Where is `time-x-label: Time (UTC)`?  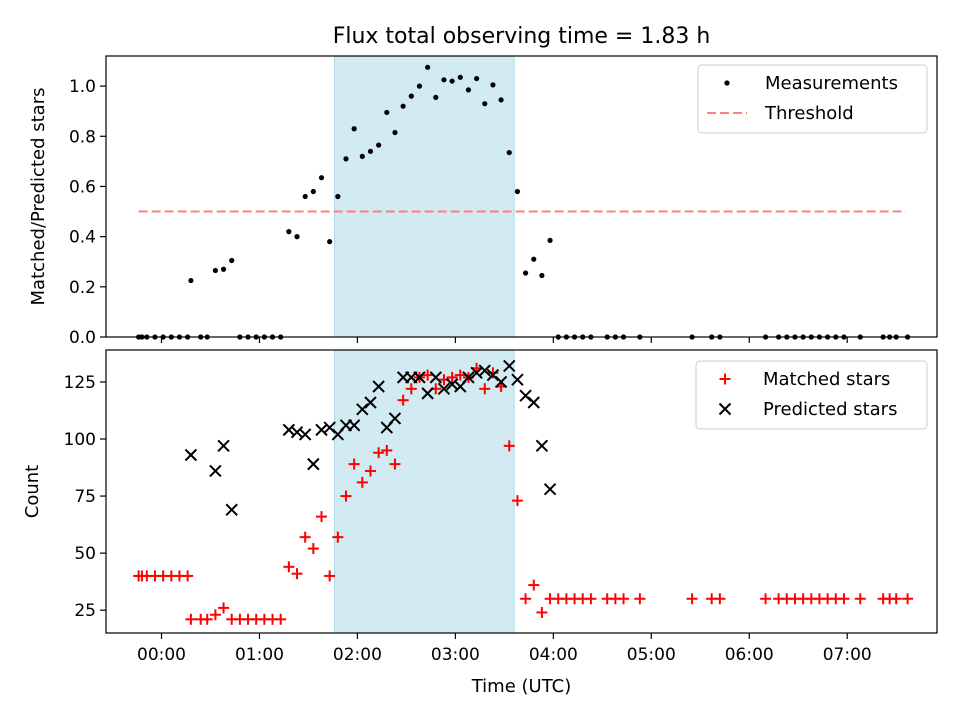
time-x-label: Time (UTC) is located at coordinates (521, 686).